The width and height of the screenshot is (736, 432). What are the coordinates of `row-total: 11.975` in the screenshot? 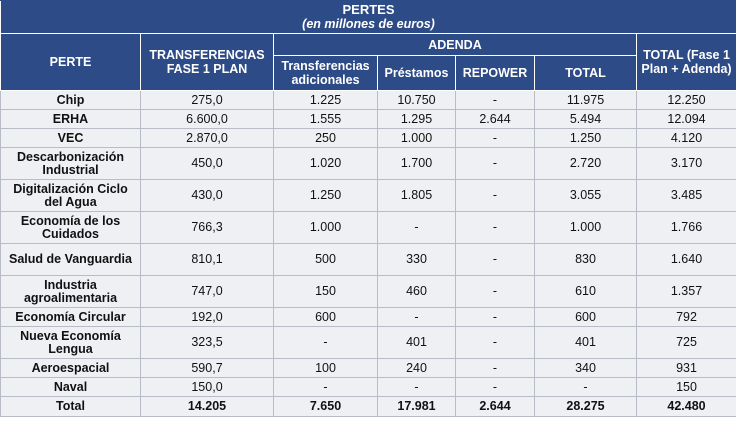 It's located at (585, 100).